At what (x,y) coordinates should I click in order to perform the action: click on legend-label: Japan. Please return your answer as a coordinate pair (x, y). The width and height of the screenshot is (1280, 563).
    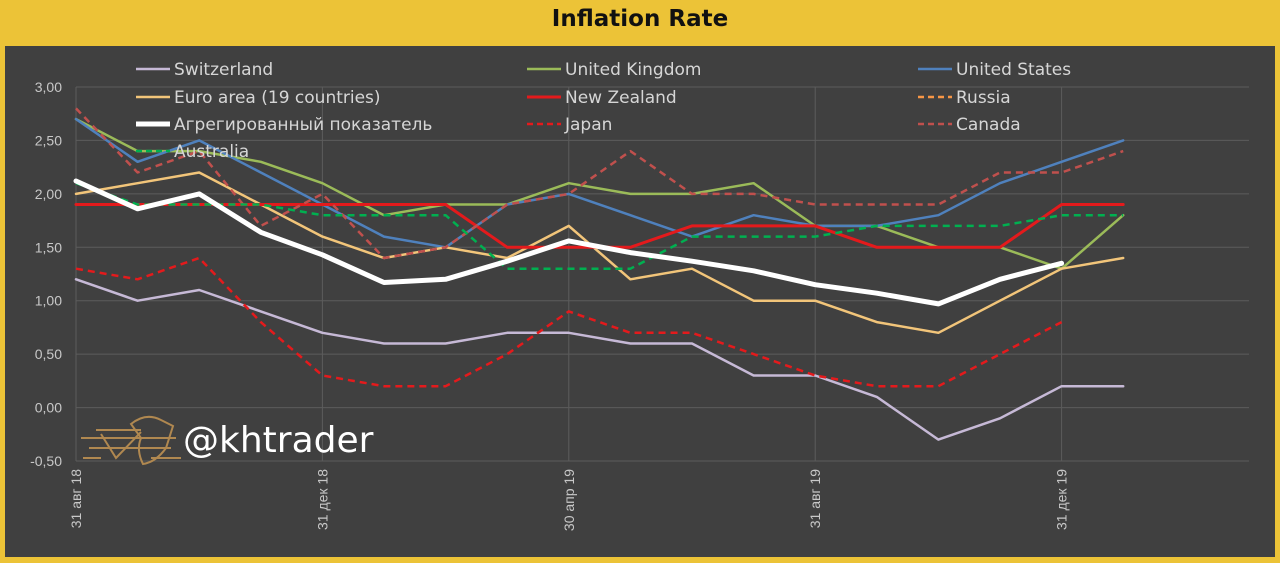
    Looking at the image, I should click on (588, 125).